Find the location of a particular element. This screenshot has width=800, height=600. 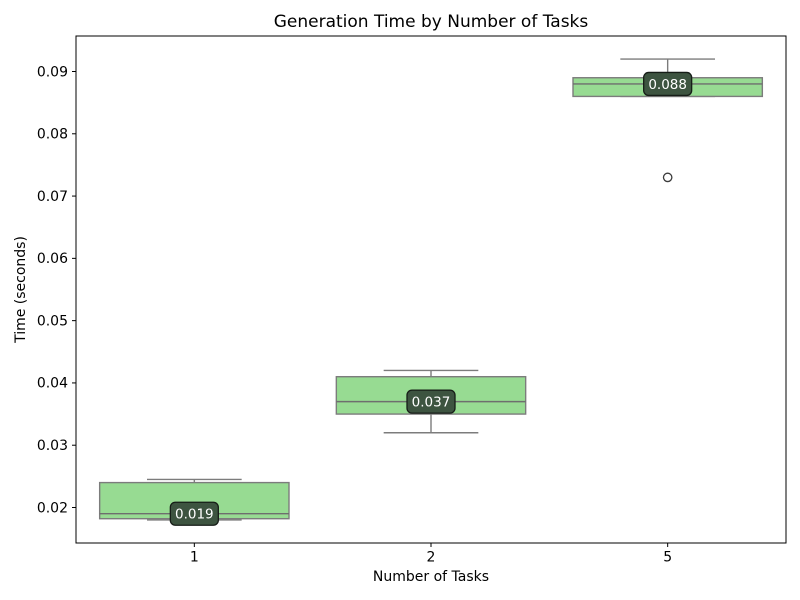

chart-title: Generation Time by Number of Tasks is located at coordinates (431, 22).